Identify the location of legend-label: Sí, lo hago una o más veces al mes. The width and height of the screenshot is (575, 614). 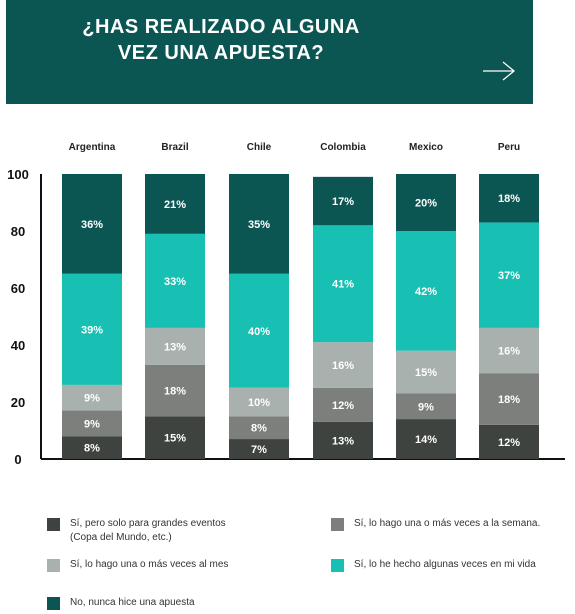
(149, 564).